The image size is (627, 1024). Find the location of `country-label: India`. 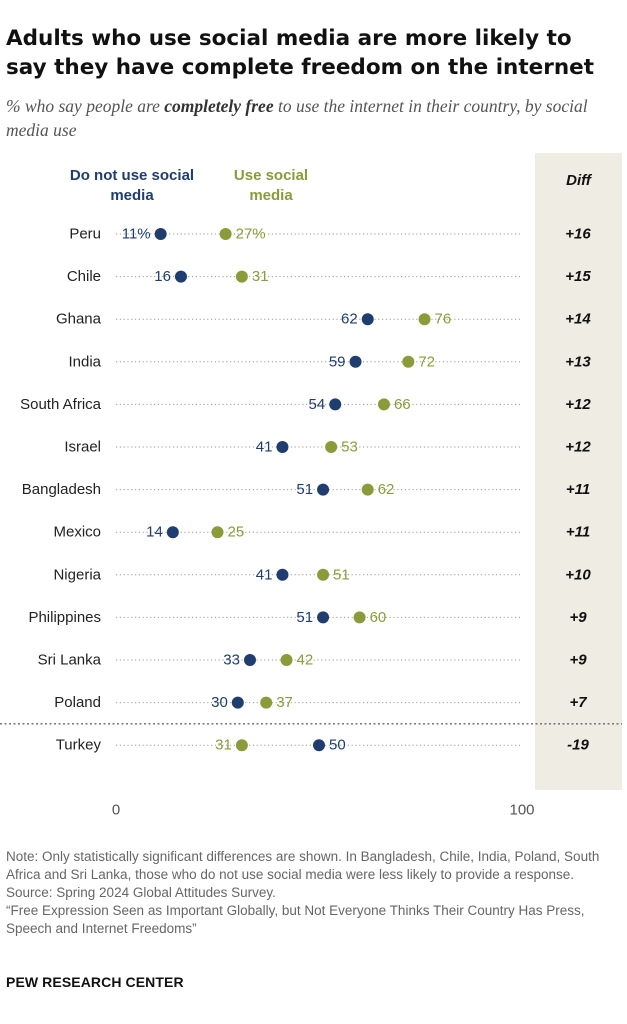

country-label: India is located at coordinates (84, 361).